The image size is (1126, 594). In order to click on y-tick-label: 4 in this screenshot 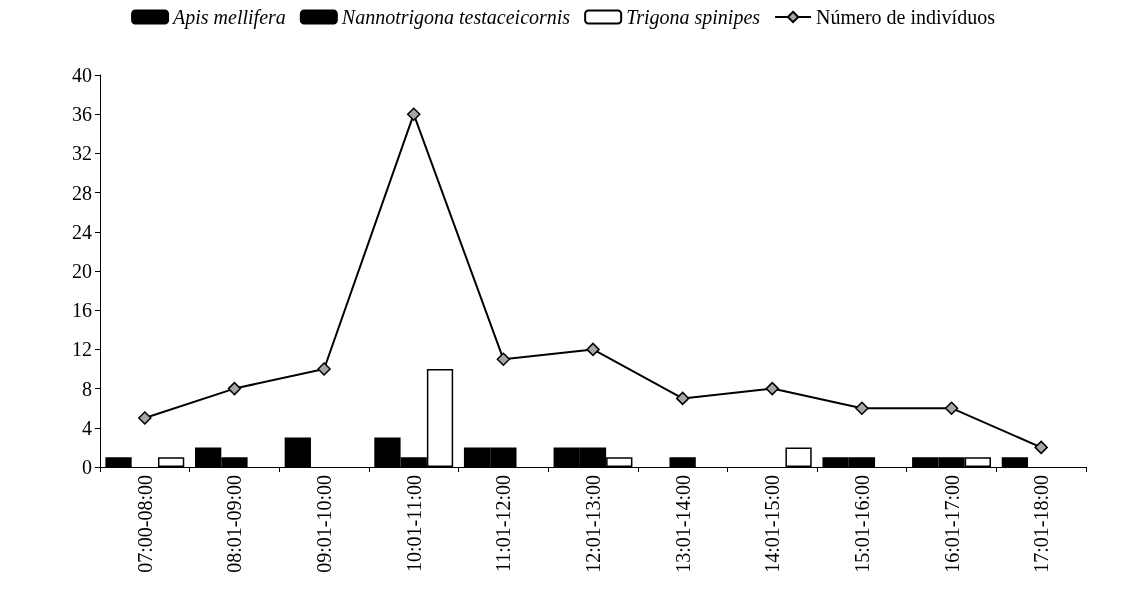, I will do `click(87, 427)`.